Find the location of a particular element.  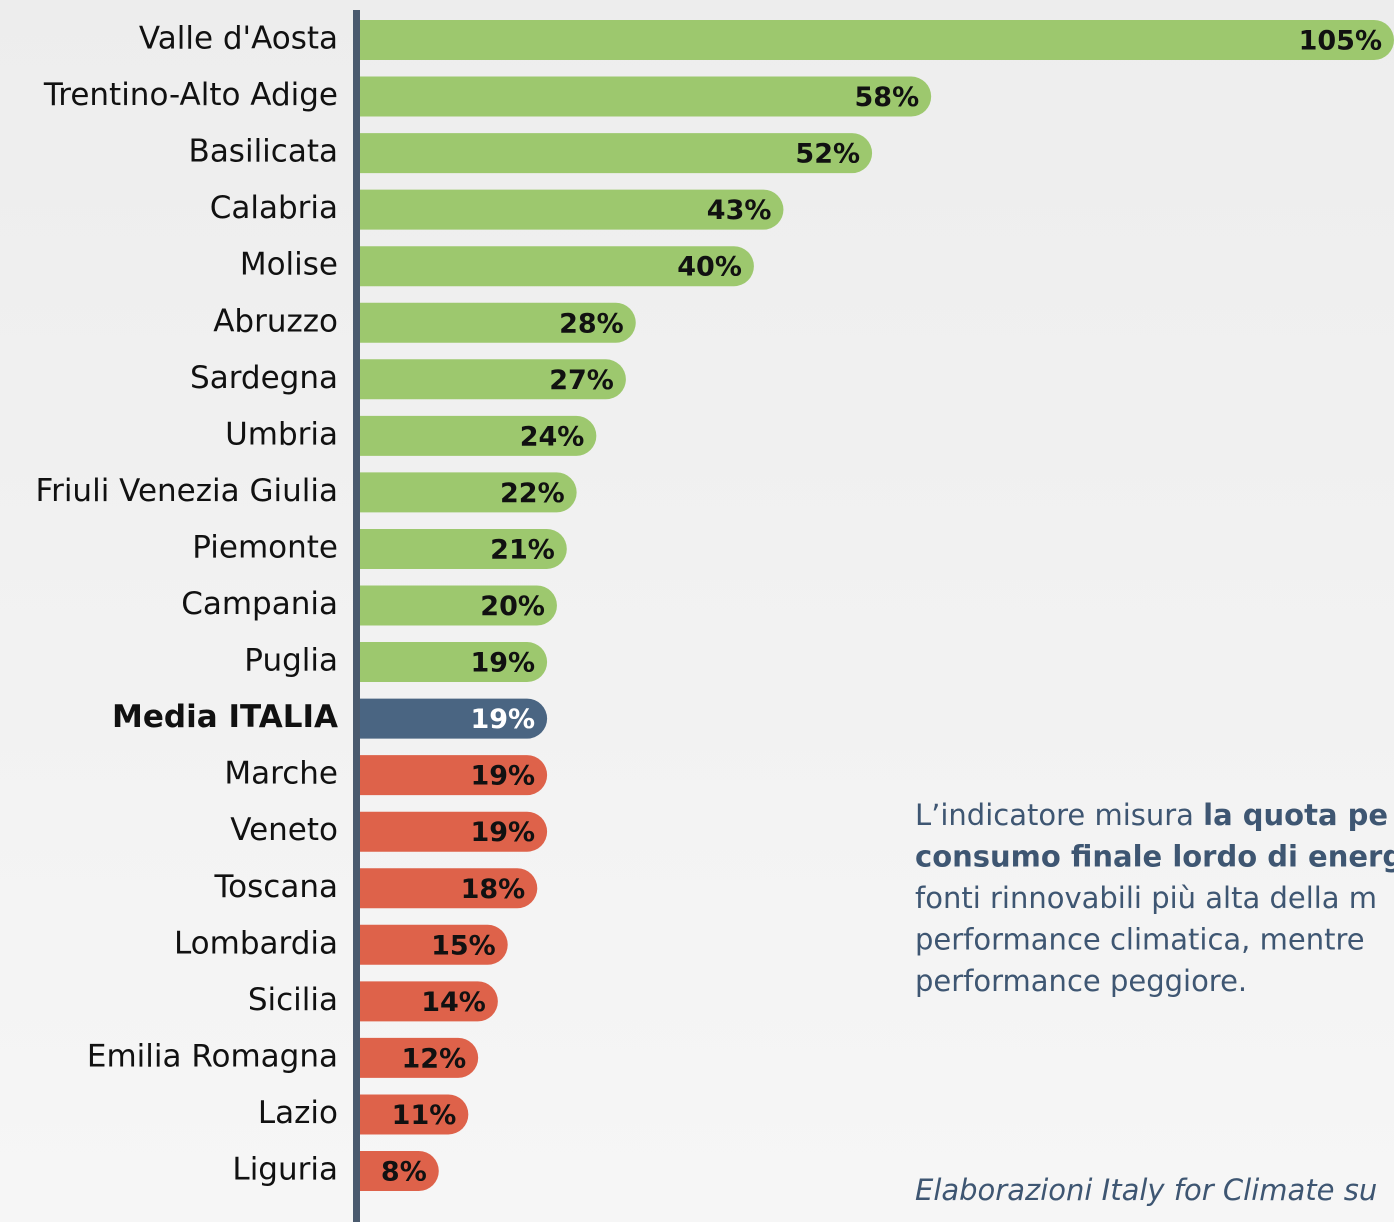

value-label: 8% is located at coordinates (404, 1172).